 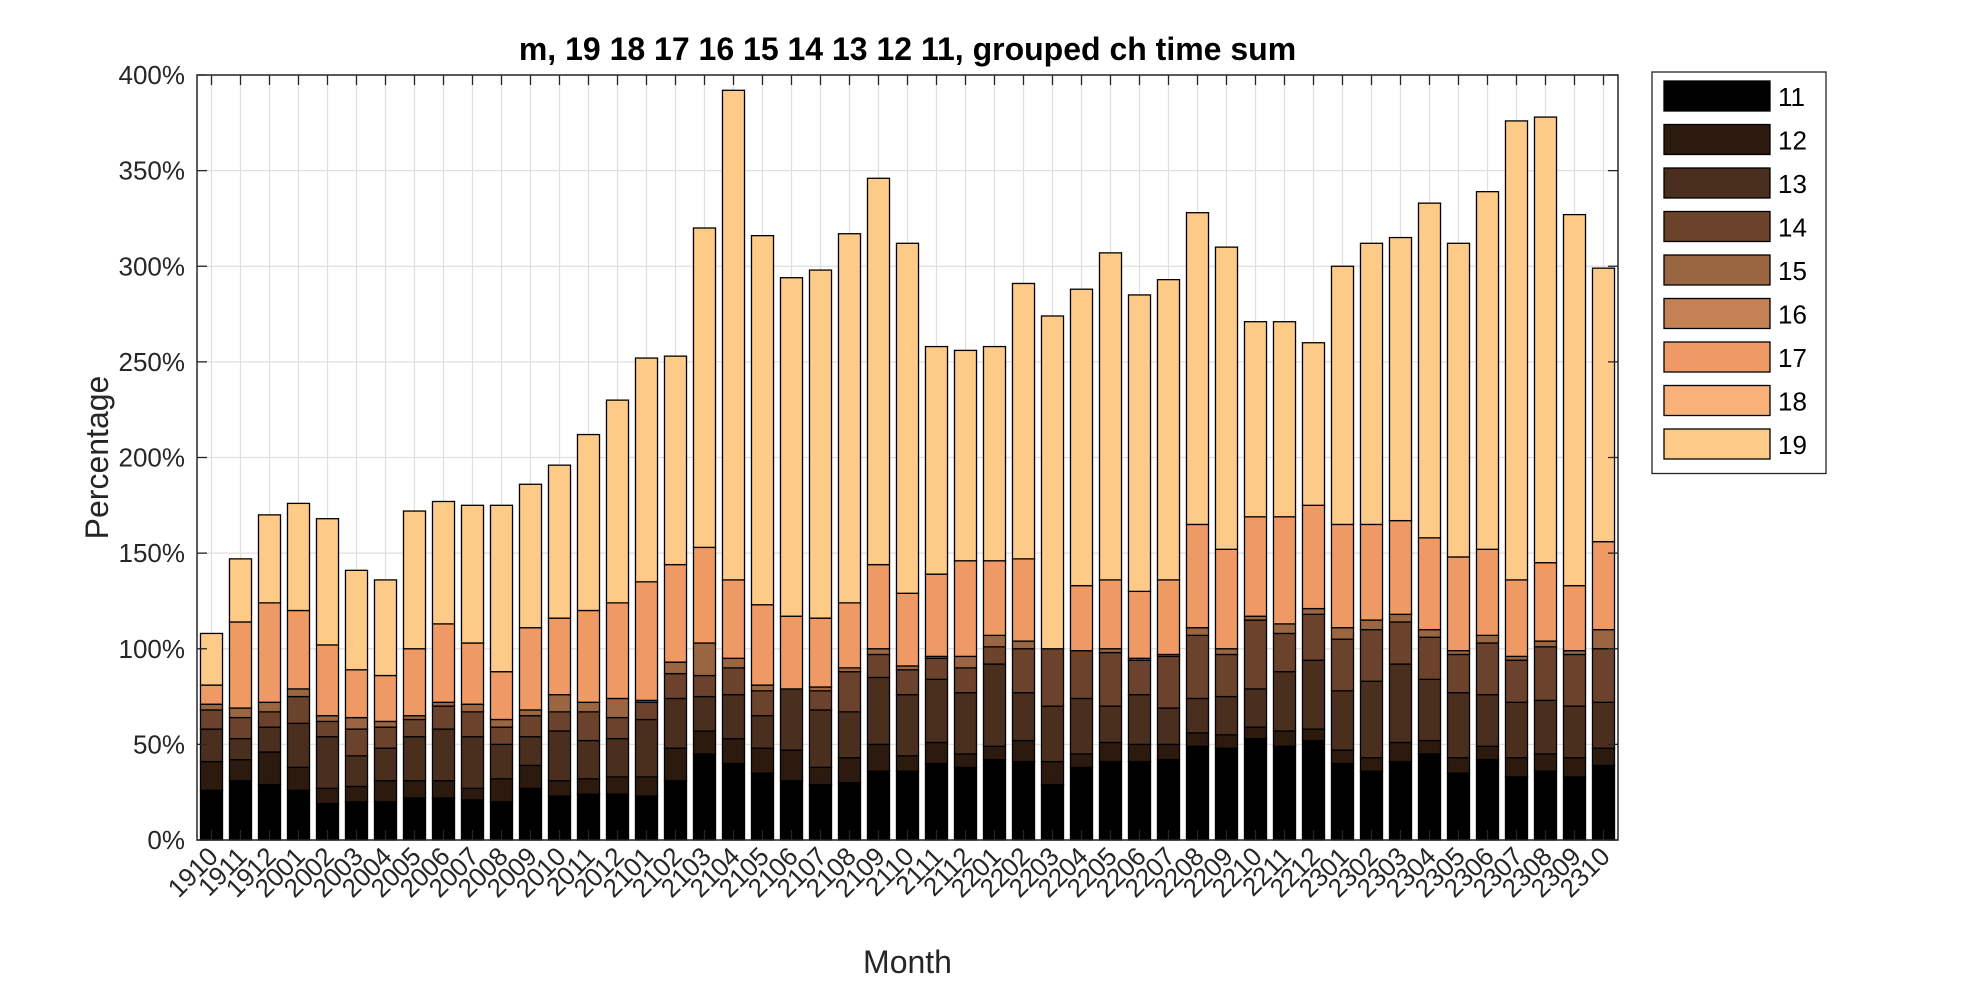 I want to click on bar-segment-14-2003, so click(x=356, y=742).